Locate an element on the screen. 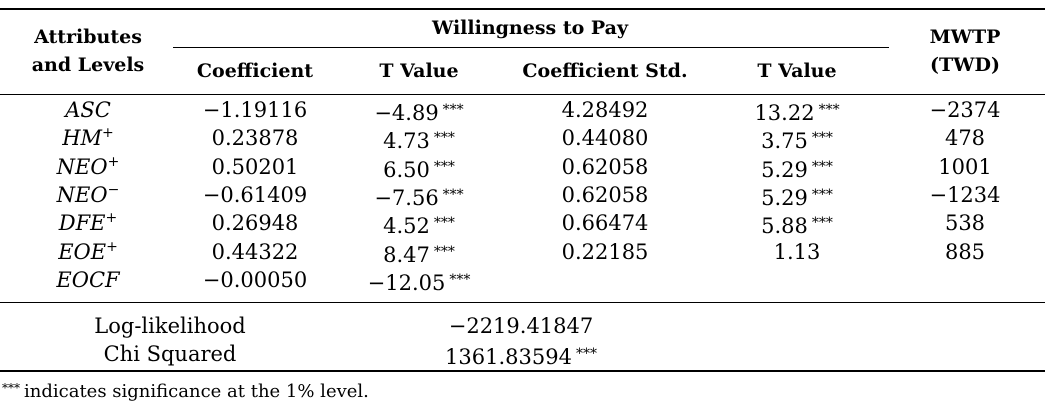  chi-significance: *** is located at coordinates (586, 354).